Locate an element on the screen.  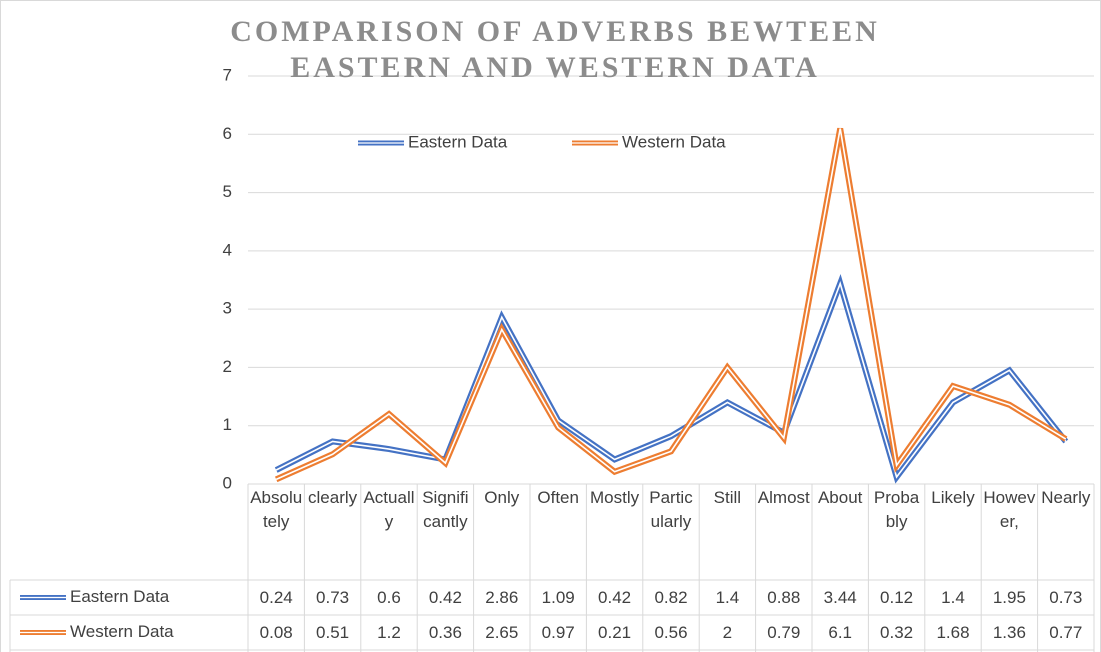
table-value: 1.95 is located at coordinates (1009, 597).